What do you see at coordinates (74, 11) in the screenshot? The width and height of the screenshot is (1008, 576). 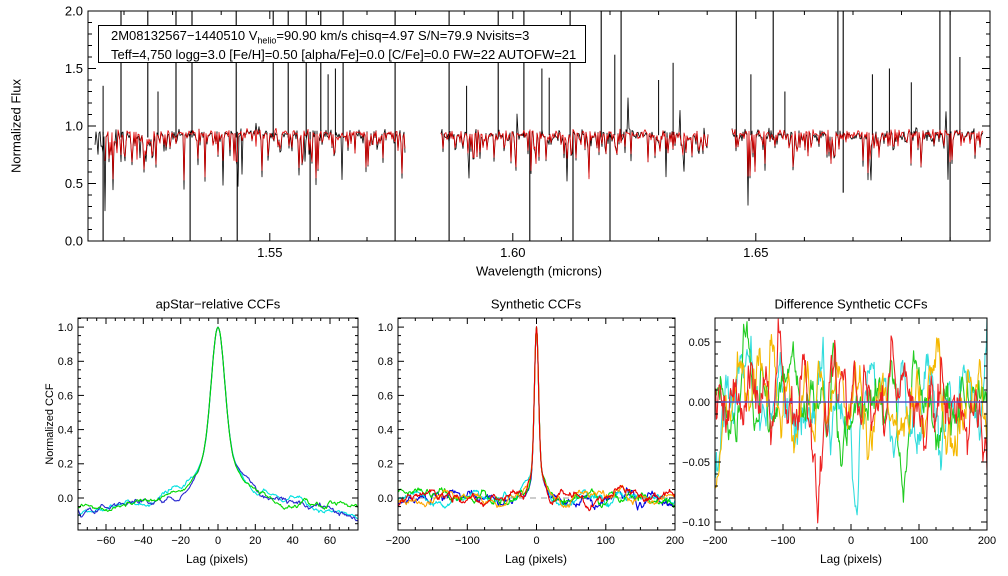 I see `y-tick-label: 2.0` at bounding box center [74, 11].